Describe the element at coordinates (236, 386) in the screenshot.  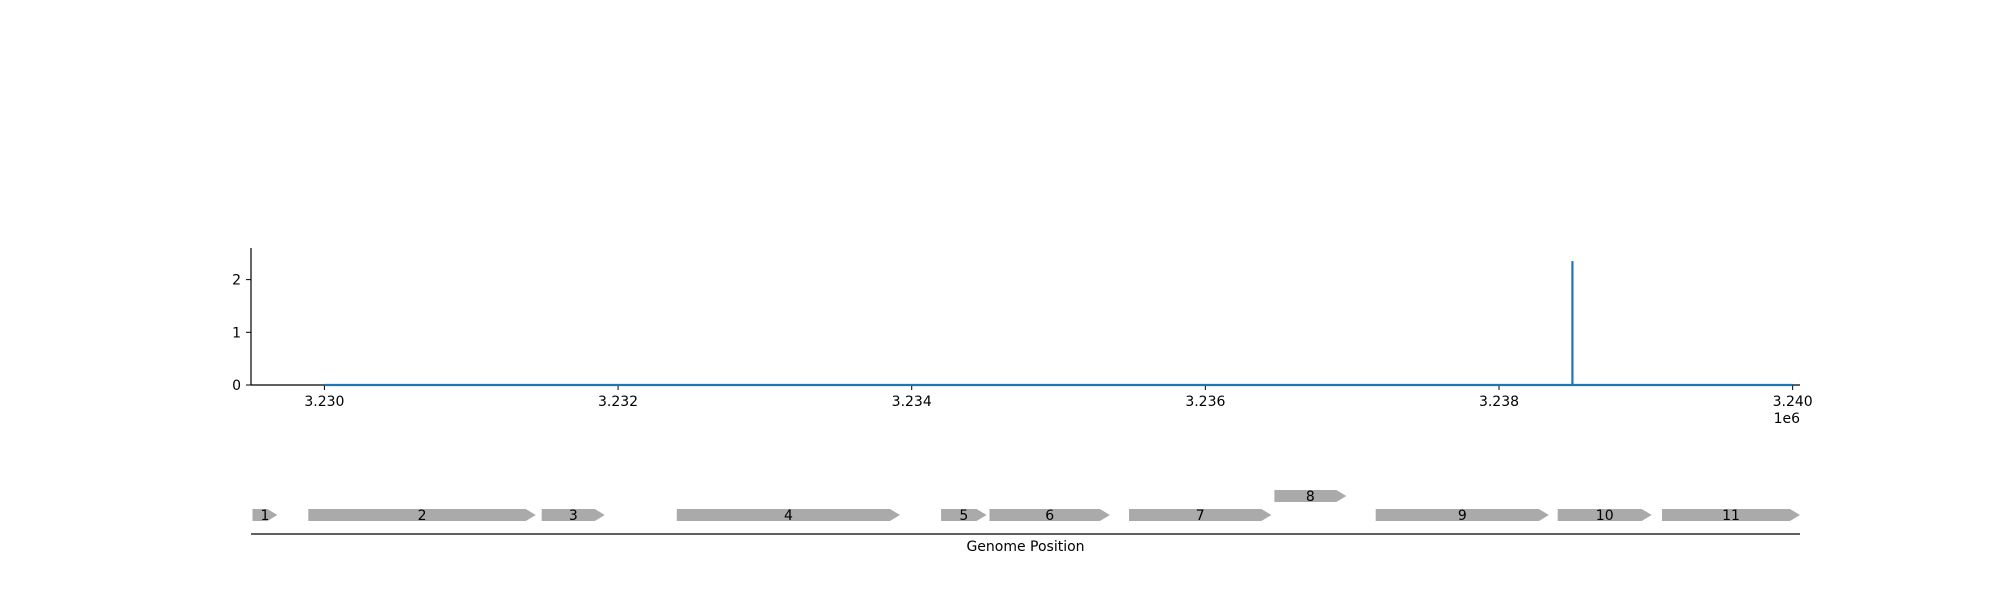
I see `y-tick-label: 0` at that location.